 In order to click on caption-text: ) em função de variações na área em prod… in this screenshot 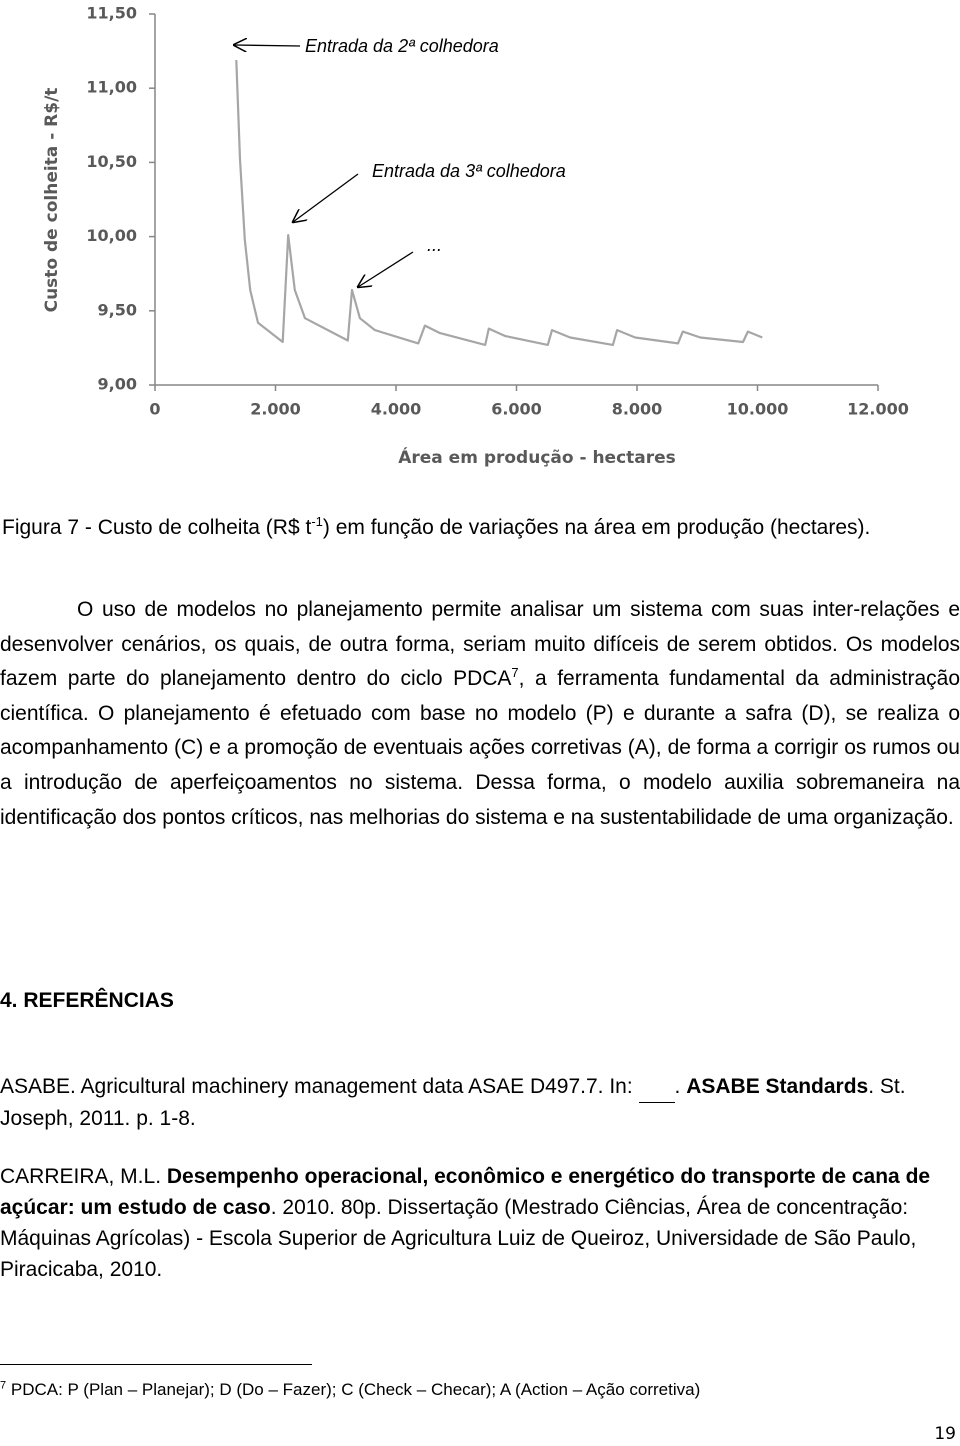, I will do `click(596, 527)`.